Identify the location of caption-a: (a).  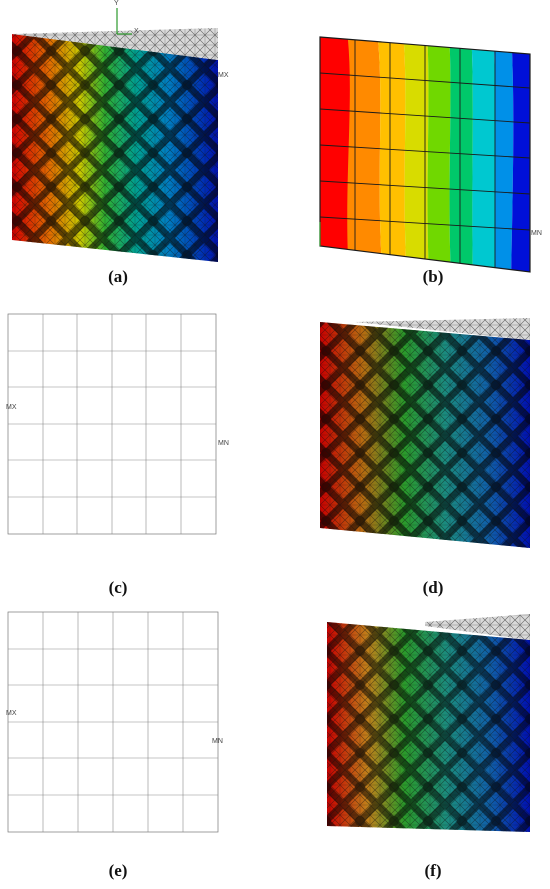
(118, 276).